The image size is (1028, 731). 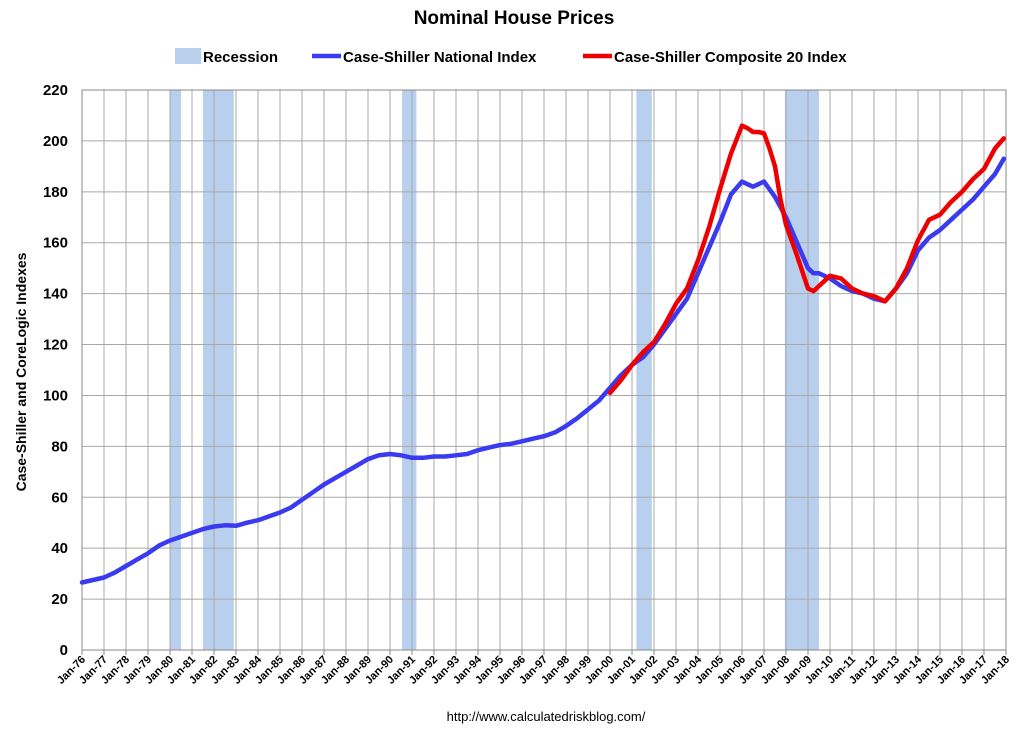 I want to click on y-tick-label: 120, so click(x=55, y=345).